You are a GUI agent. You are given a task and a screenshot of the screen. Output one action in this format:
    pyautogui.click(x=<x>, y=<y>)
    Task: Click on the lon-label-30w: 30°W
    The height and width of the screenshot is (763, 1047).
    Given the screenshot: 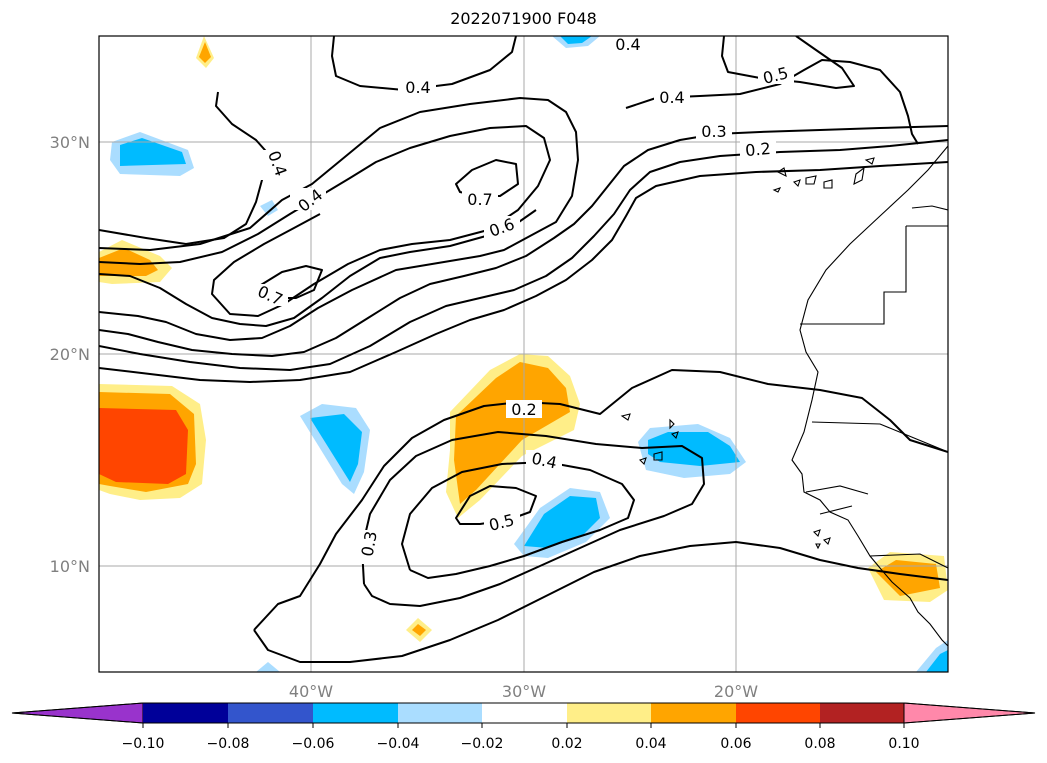 What is the action you would take?
    pyautogui.click(x=524, y=691)
    